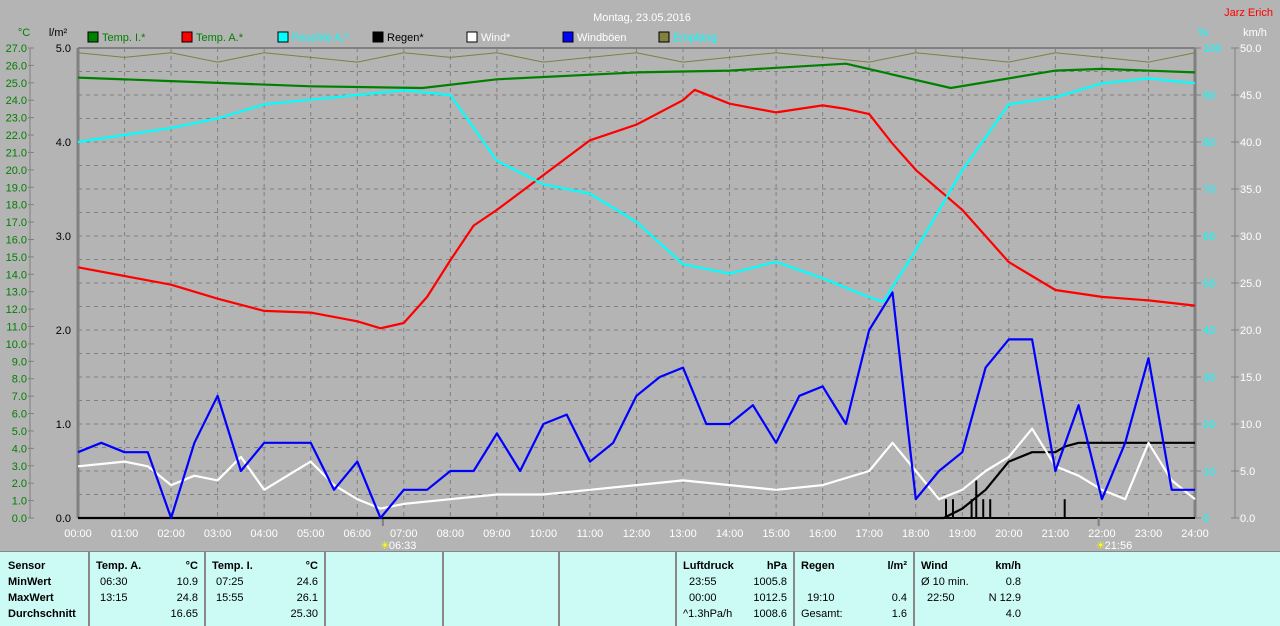 This screenshot has height=626, width=1280. What do you see at coordinates (1008, 566) in the screenshot?
I see `wind-unit: km/h` at bounding box center [1008, 566].